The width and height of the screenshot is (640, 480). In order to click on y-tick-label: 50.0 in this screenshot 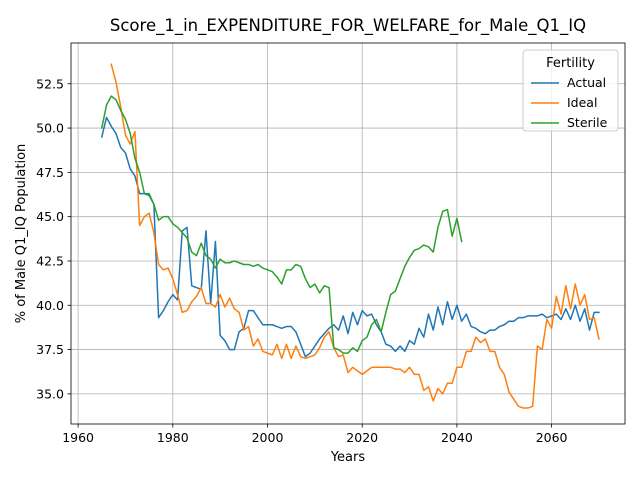, I will do `click(50, 128)`.